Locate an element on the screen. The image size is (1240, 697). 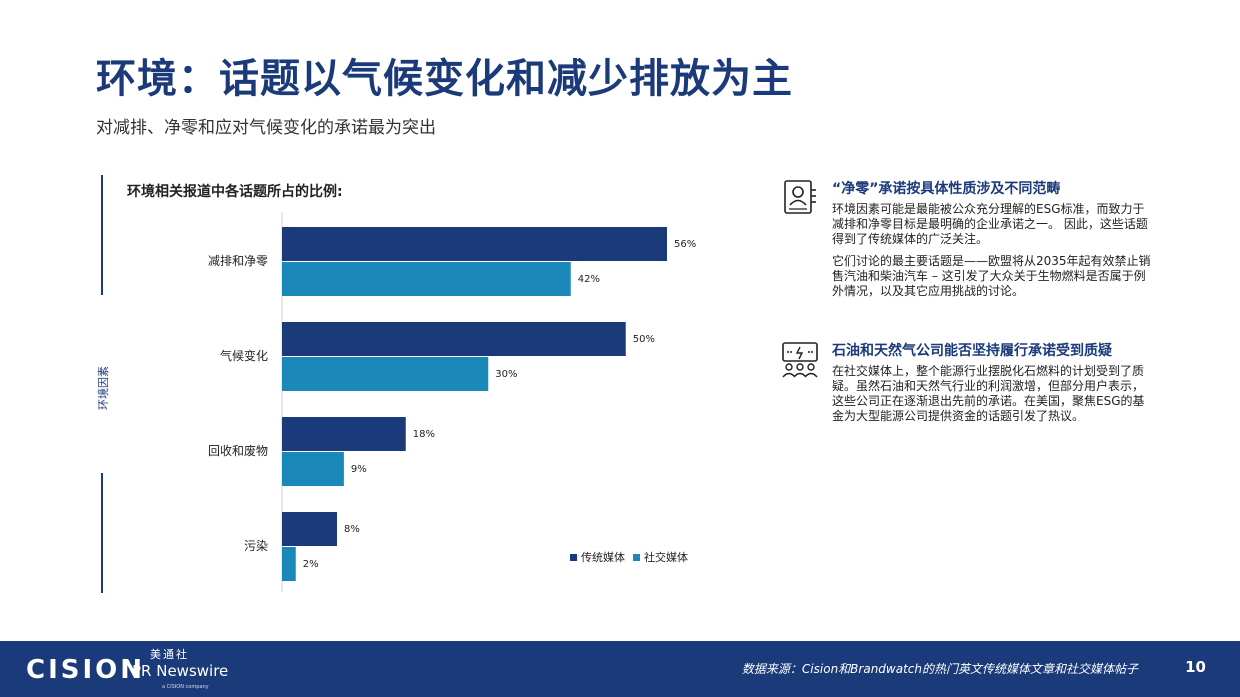
legend-item-social: 社交媒体 is located at coordinates (660, 557).